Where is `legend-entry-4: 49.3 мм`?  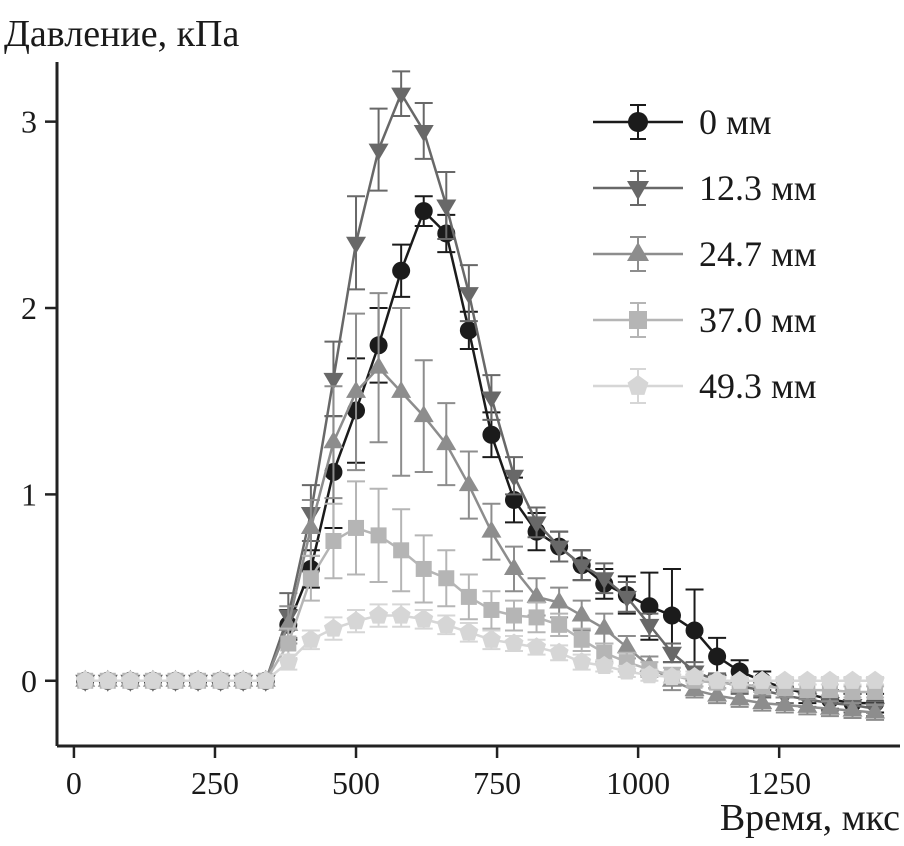
legend-entry-4: 49.3 мм is located at coordinates (705, 386).